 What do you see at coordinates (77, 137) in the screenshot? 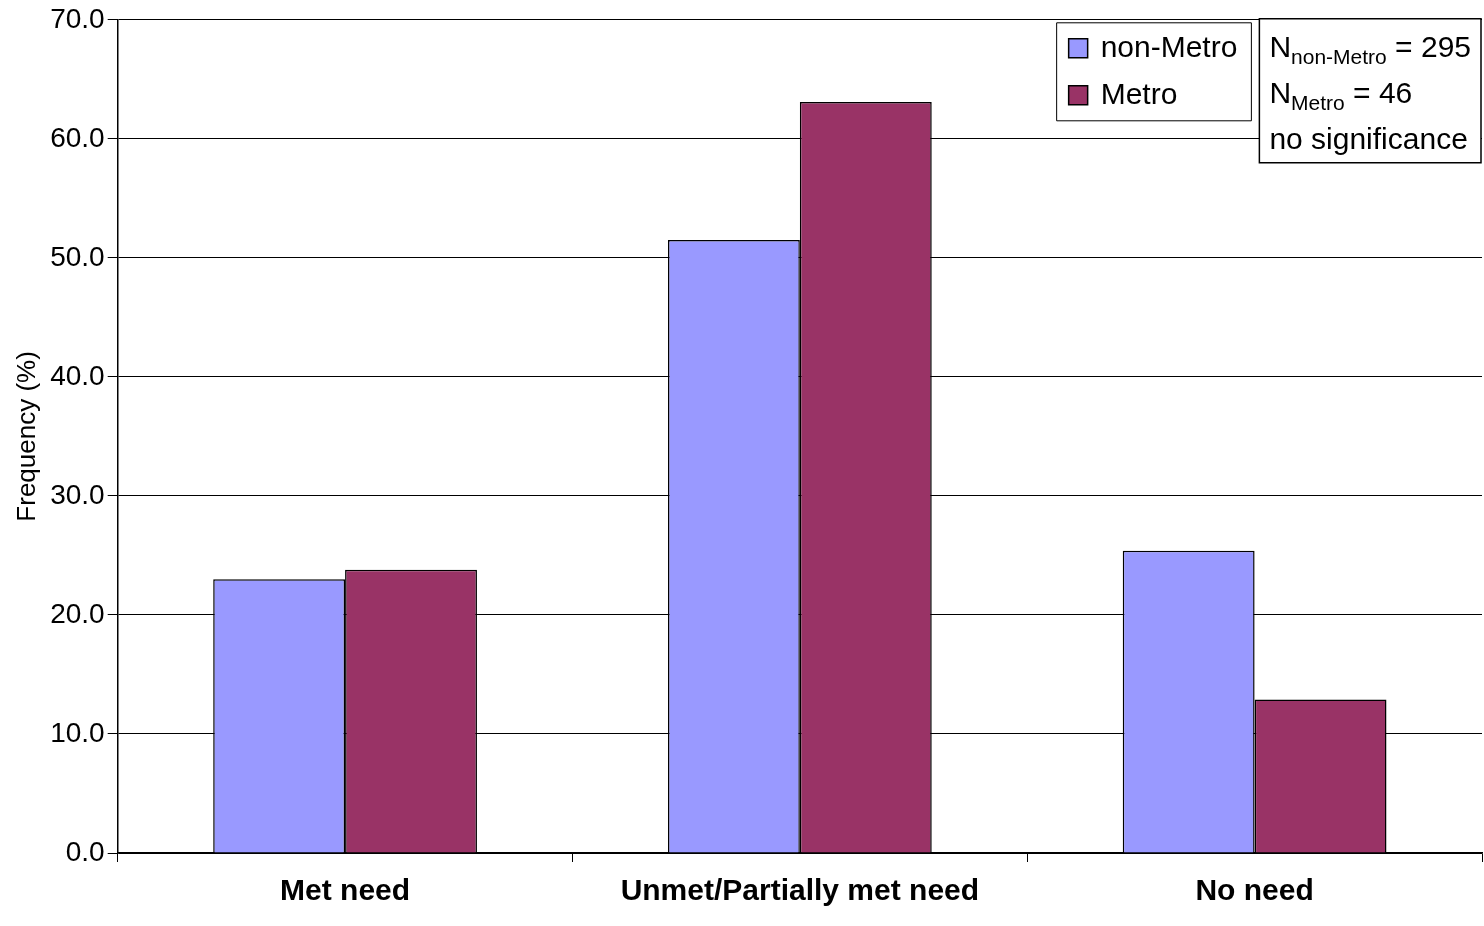
I see `y-tick-label: 60.0` at bounding box center [77, 137].